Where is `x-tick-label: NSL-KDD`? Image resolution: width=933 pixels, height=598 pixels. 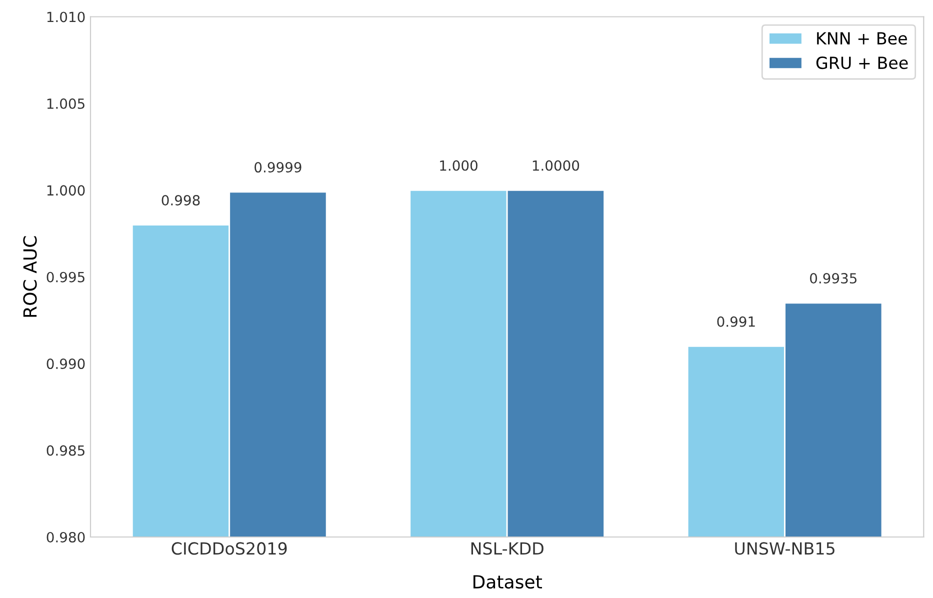 x-tick-label: NSL-KDD is located at coordinates (507, 548).